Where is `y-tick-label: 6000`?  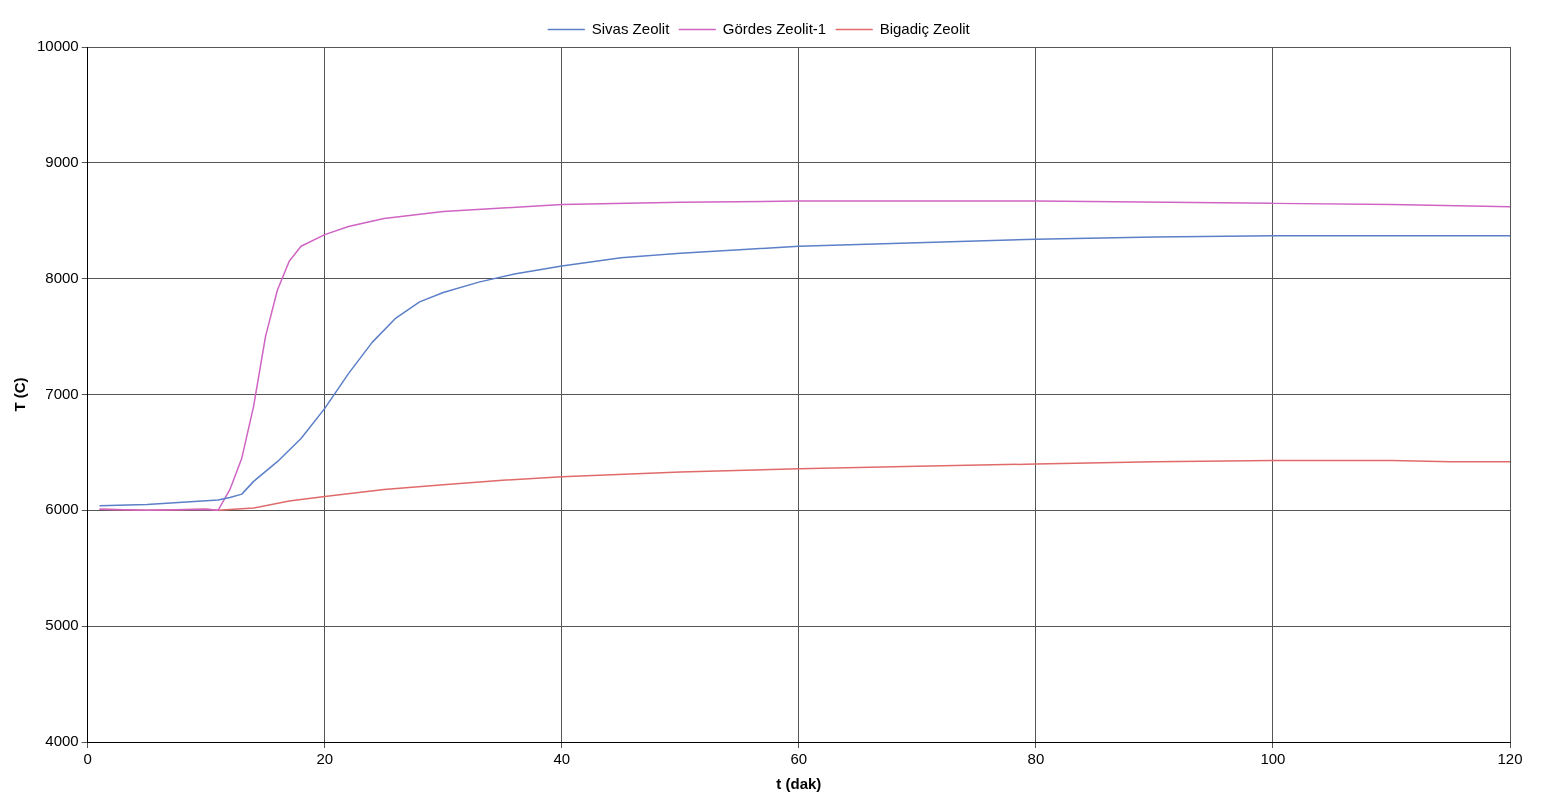 y-tick-label: 6000 is located at coordinates (62, 509).